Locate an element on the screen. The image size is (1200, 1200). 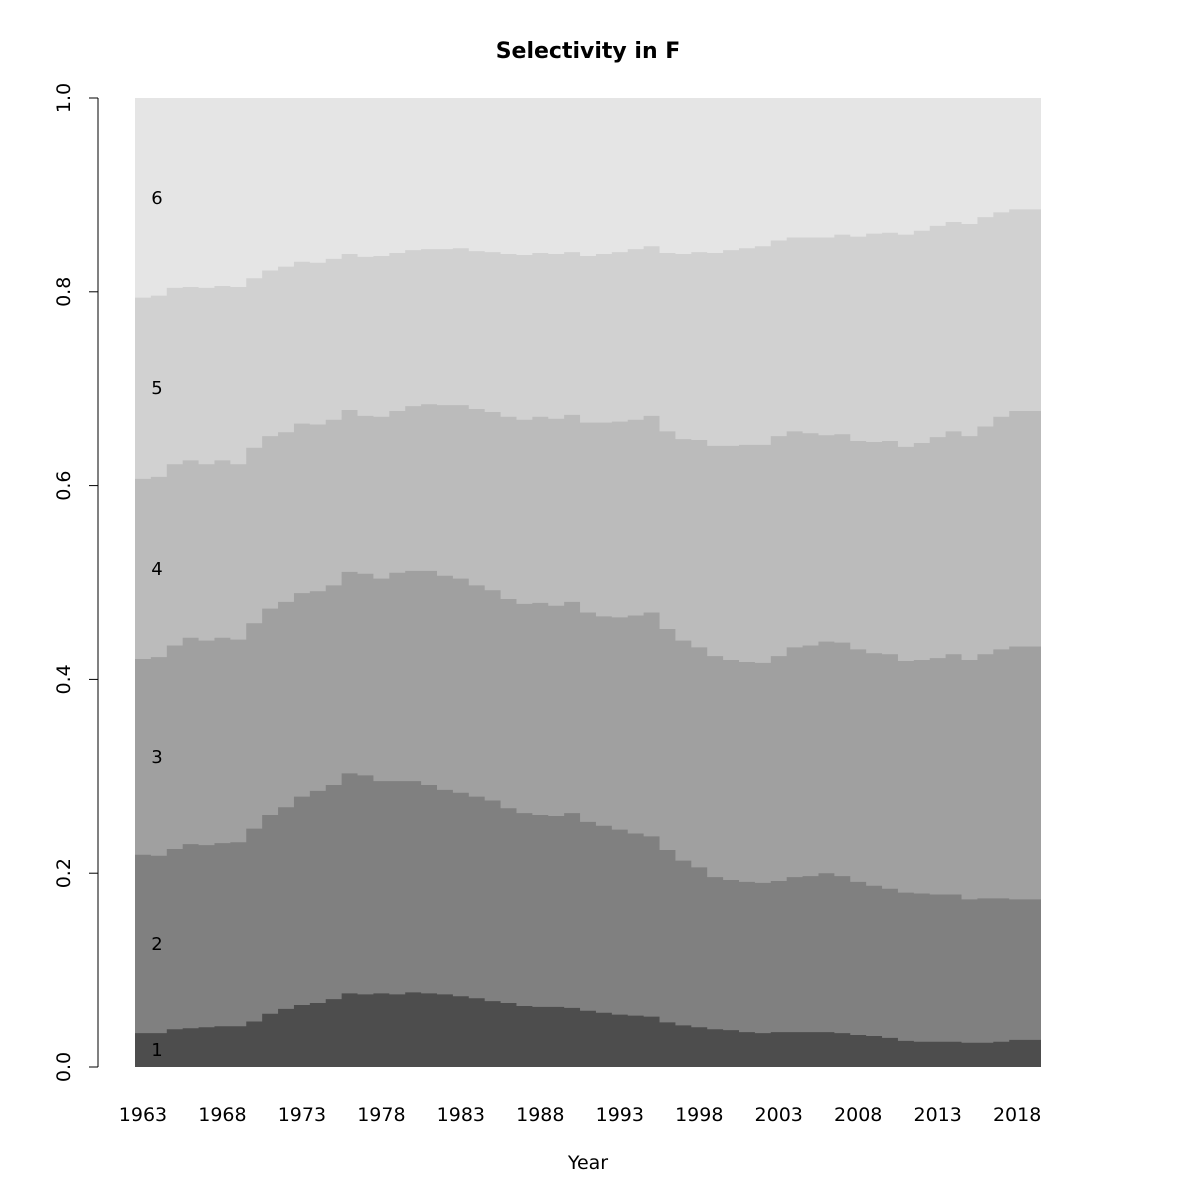
x-tick-label: 2008 is located at coordinates (858, 1115).